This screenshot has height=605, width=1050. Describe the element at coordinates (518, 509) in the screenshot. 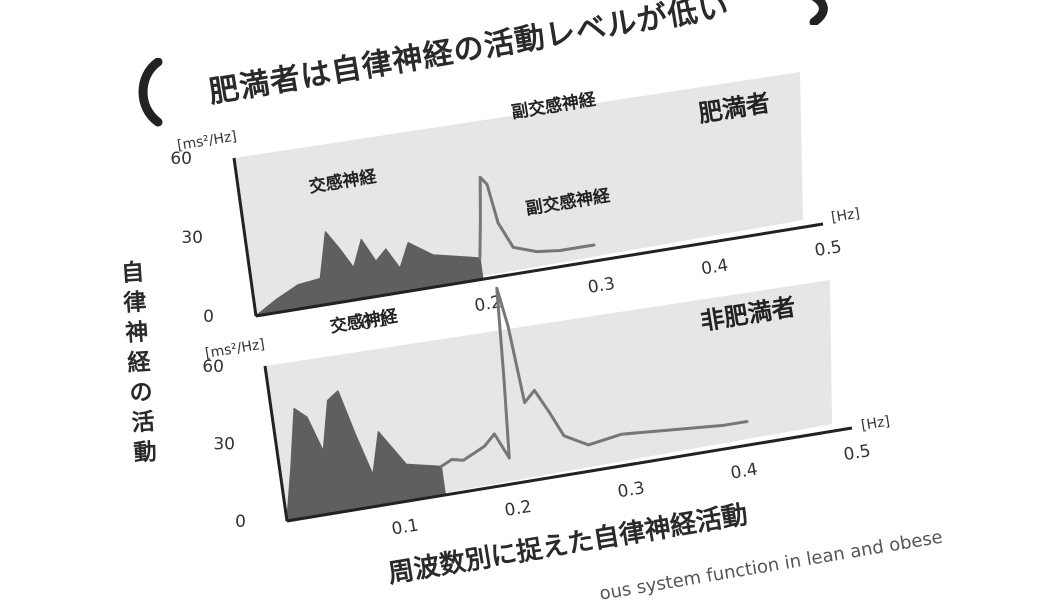

I see `x-tick-label: 0.2` at that location.